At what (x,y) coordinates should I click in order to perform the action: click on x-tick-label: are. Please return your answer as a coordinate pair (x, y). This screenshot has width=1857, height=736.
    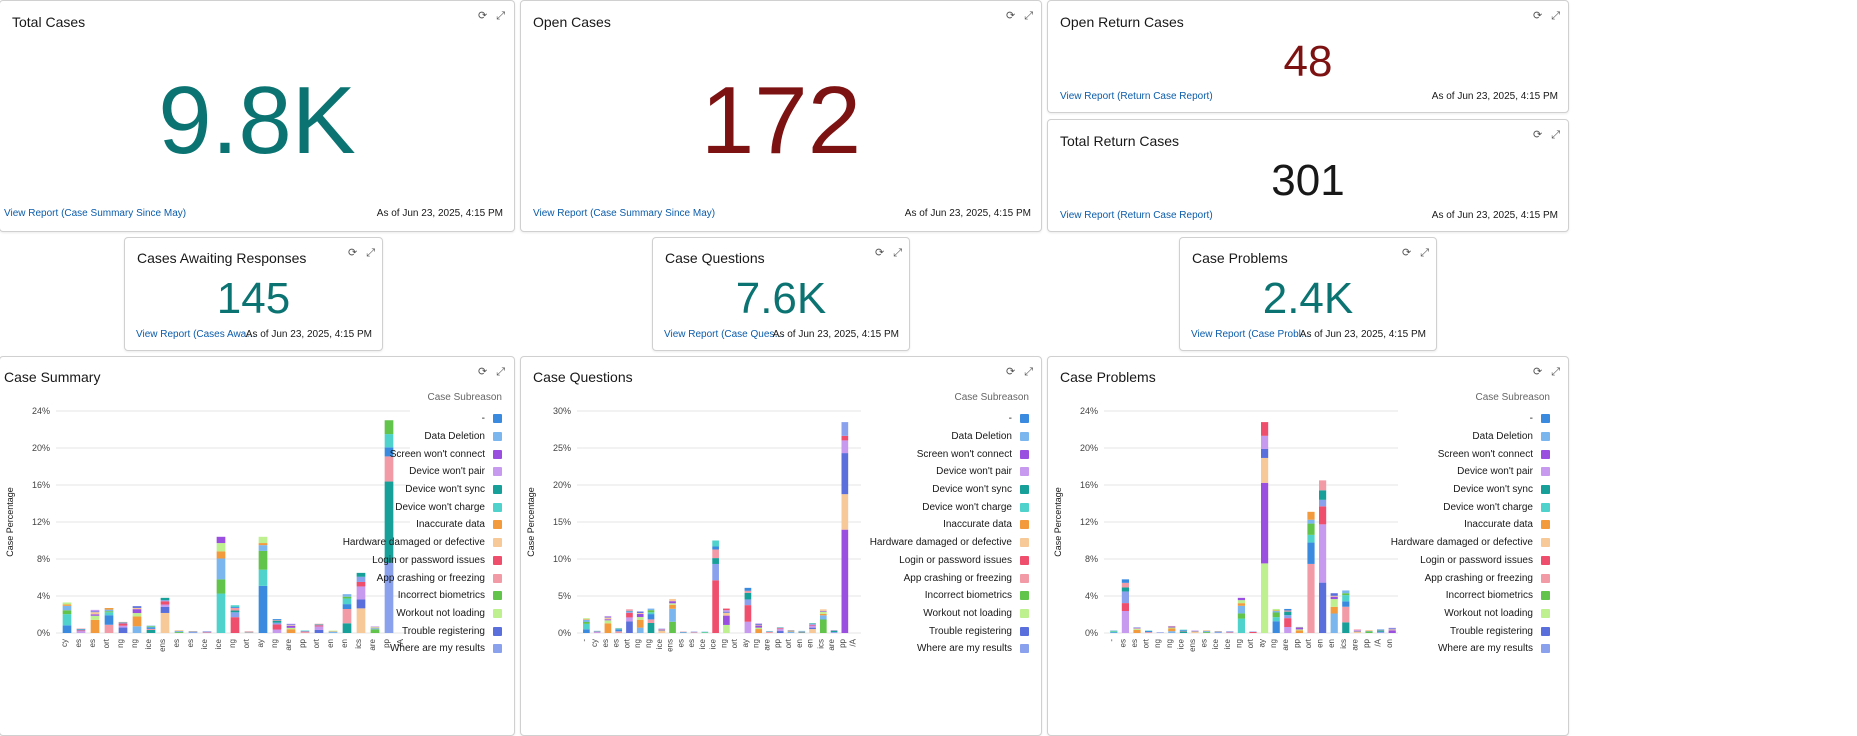
    Looking at the image, I should click on (766, 644).